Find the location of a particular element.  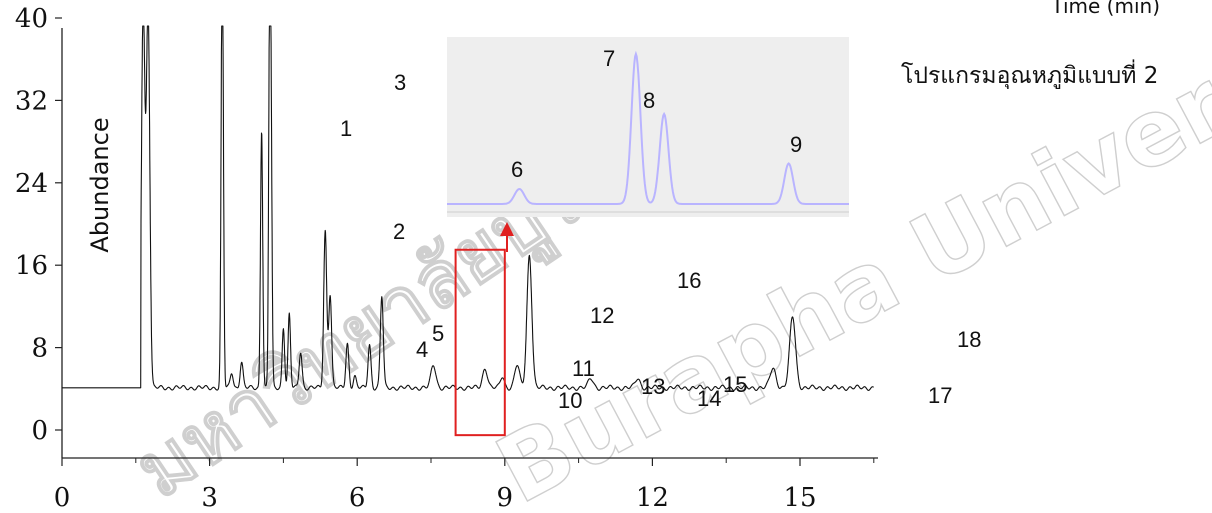

highlight-box is located at coordinates (480, 342).